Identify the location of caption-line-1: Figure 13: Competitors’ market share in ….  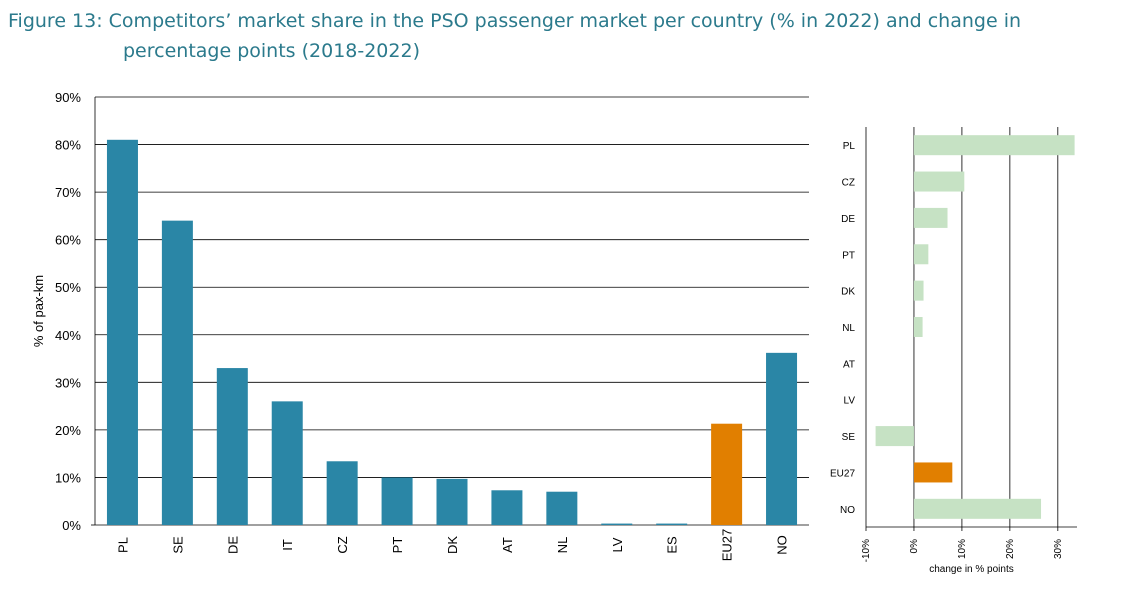
(515, 21).